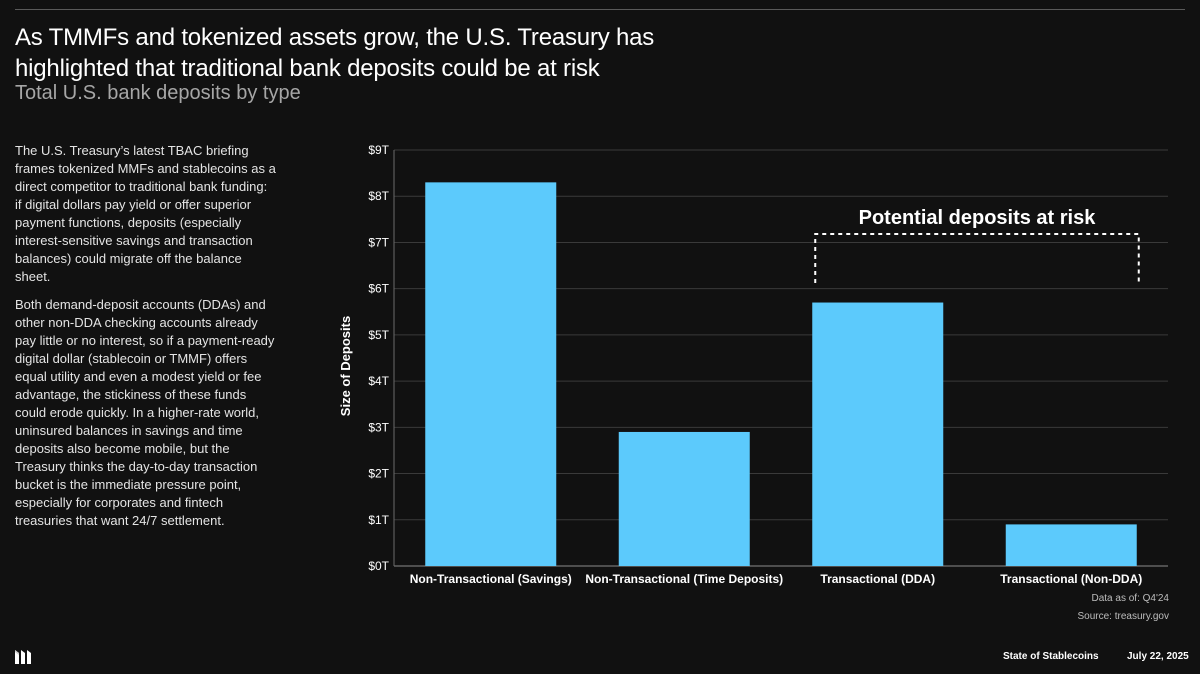 The image size is (1200, 674). I want to click on y-tick-label: $8T, so click(378, 196).